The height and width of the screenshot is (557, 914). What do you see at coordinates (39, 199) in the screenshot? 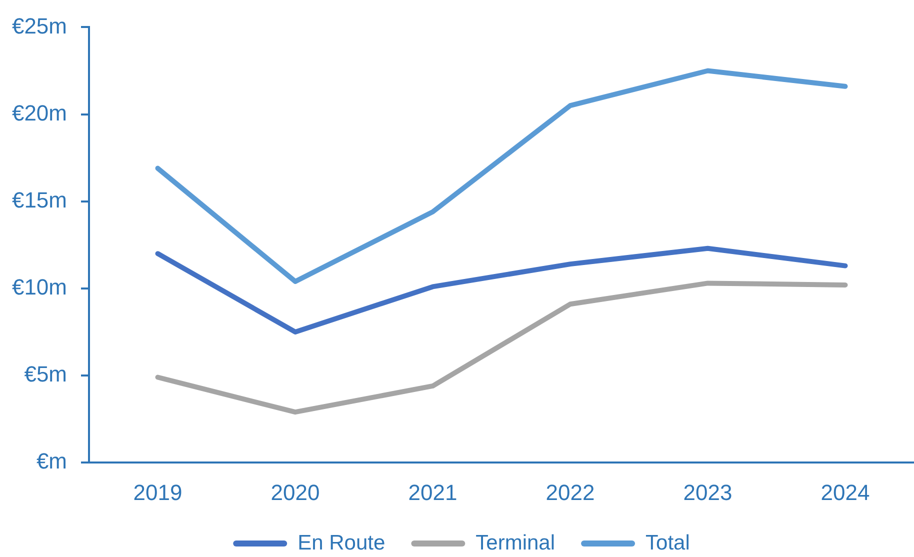
I see `y-tick-label: €15m` at bounding box center [39, 199].